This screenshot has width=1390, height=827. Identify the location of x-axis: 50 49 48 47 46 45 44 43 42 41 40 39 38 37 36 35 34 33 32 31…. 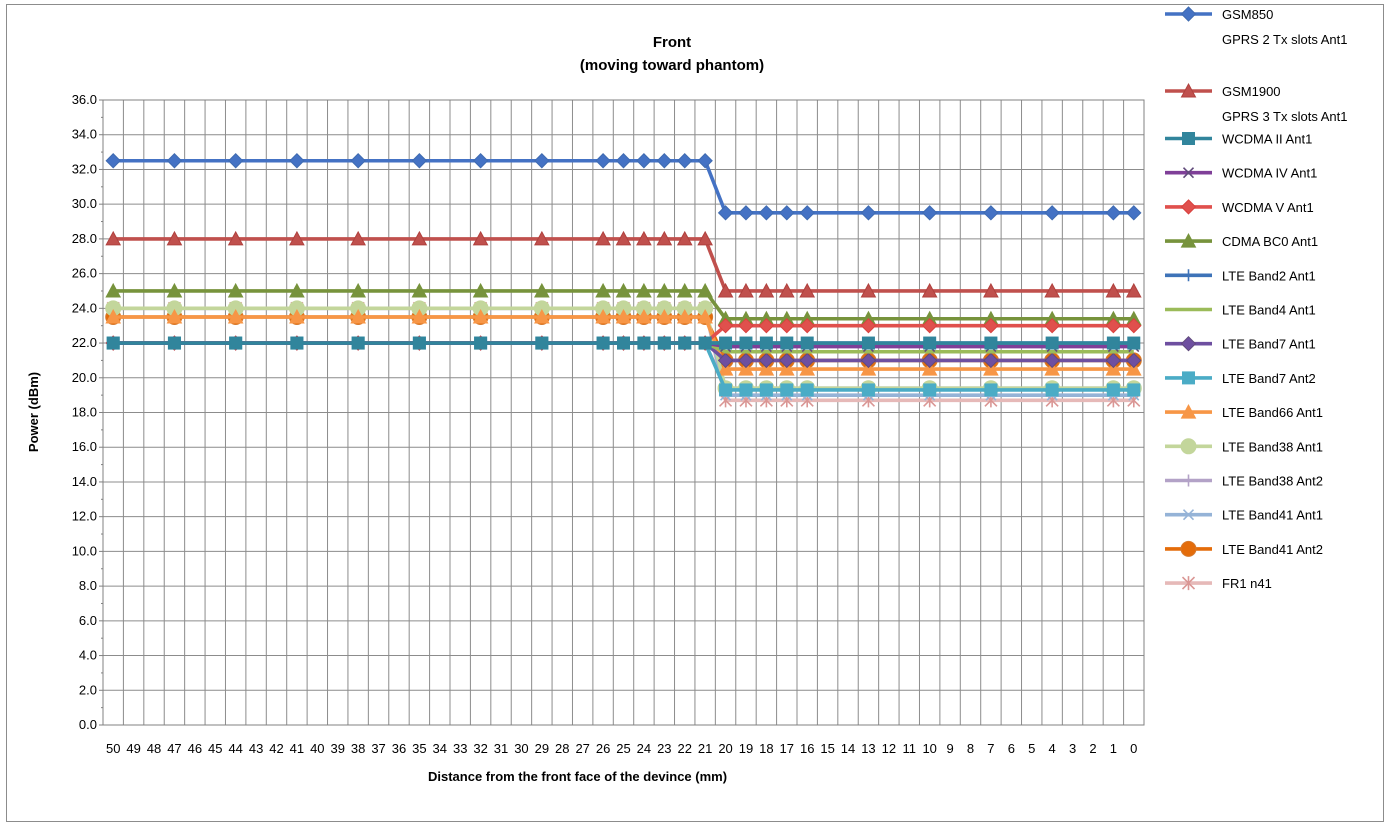
(621, 748).